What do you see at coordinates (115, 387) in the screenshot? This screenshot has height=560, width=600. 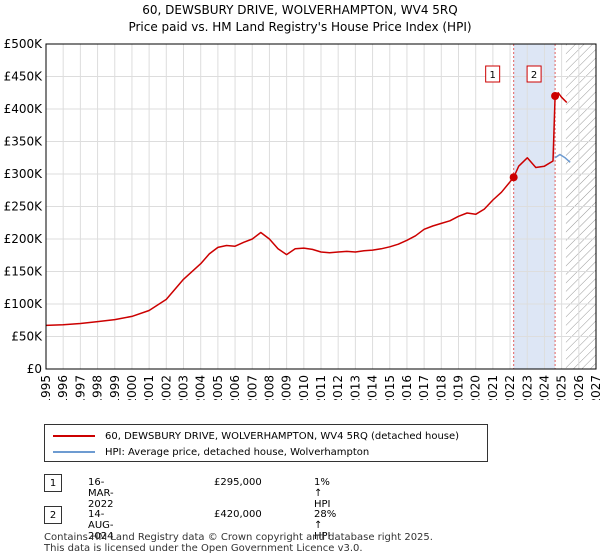 I see `x-tick-label: 1999` at bounding box center [115, 387].